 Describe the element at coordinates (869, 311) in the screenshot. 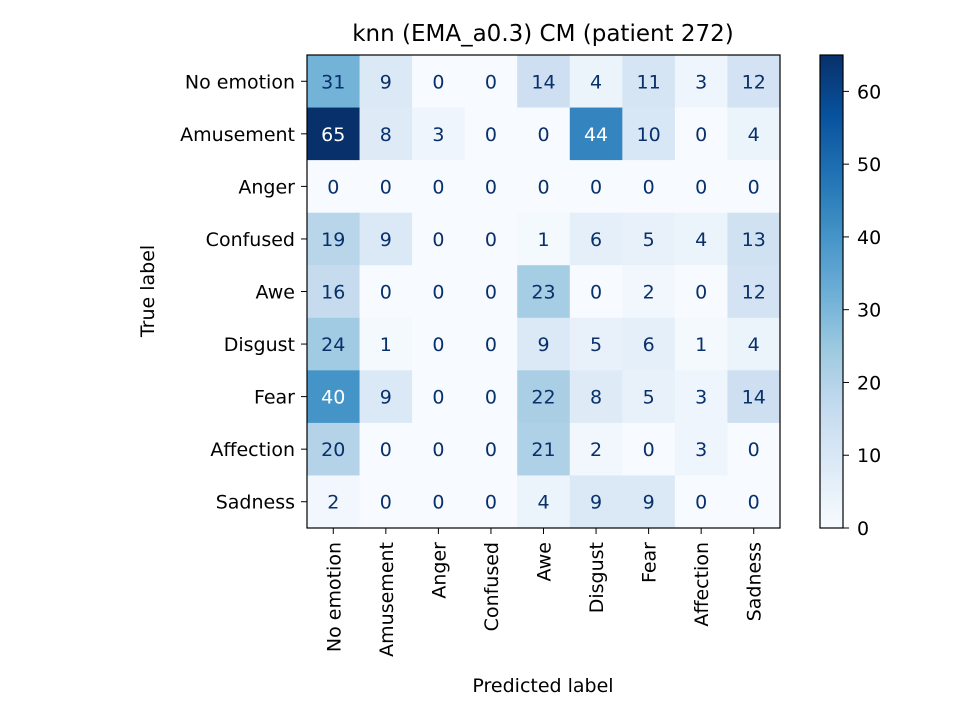

I see `colorbar-tick-label: 30` at that location.